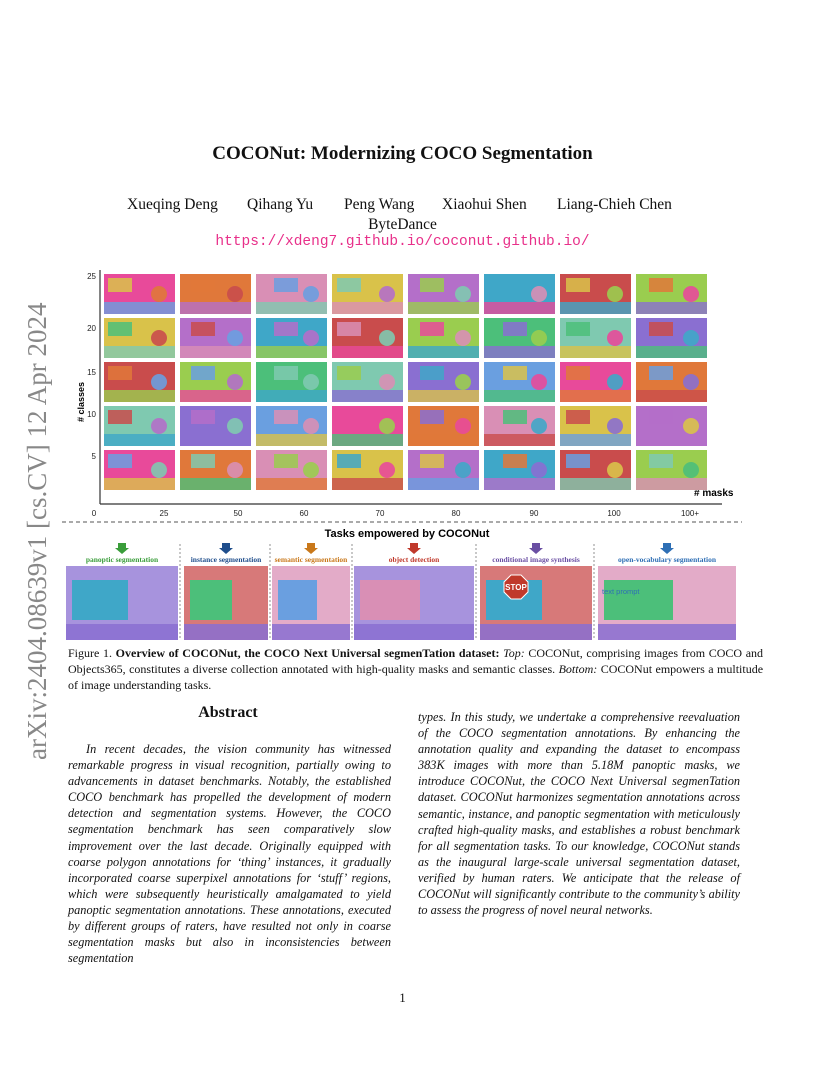 This screenshot has width=828, height=1072. Describe the element at coordinates (402, 153) in the screenshot. I see `paper-title: COCONut: Modernizing COCO Segmentation` at that location.